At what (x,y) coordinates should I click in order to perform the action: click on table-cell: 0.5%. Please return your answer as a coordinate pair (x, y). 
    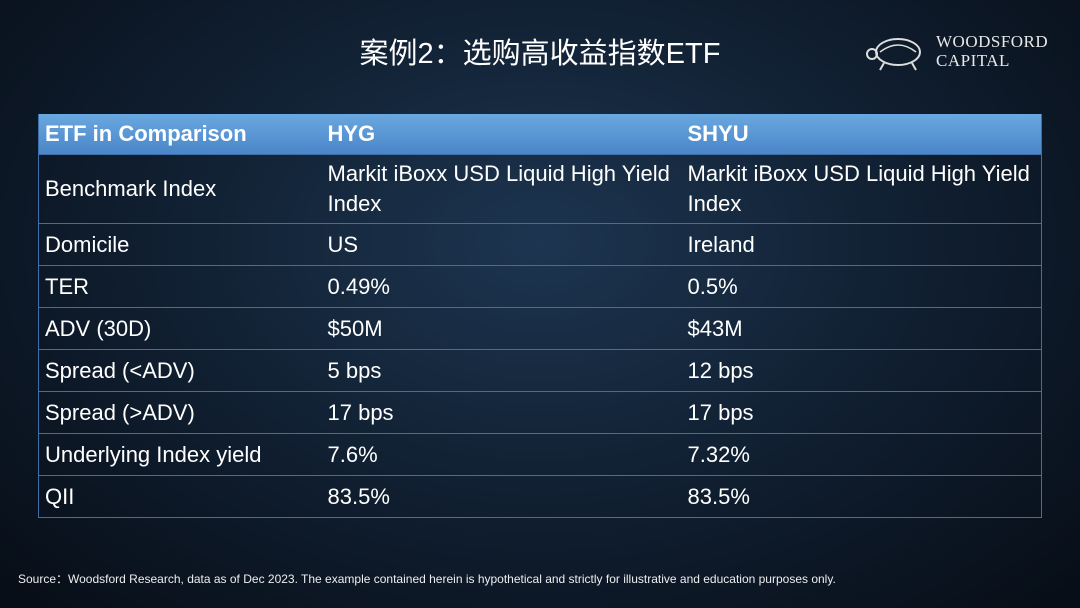
    Looking at the image, I should click on (861, 286).